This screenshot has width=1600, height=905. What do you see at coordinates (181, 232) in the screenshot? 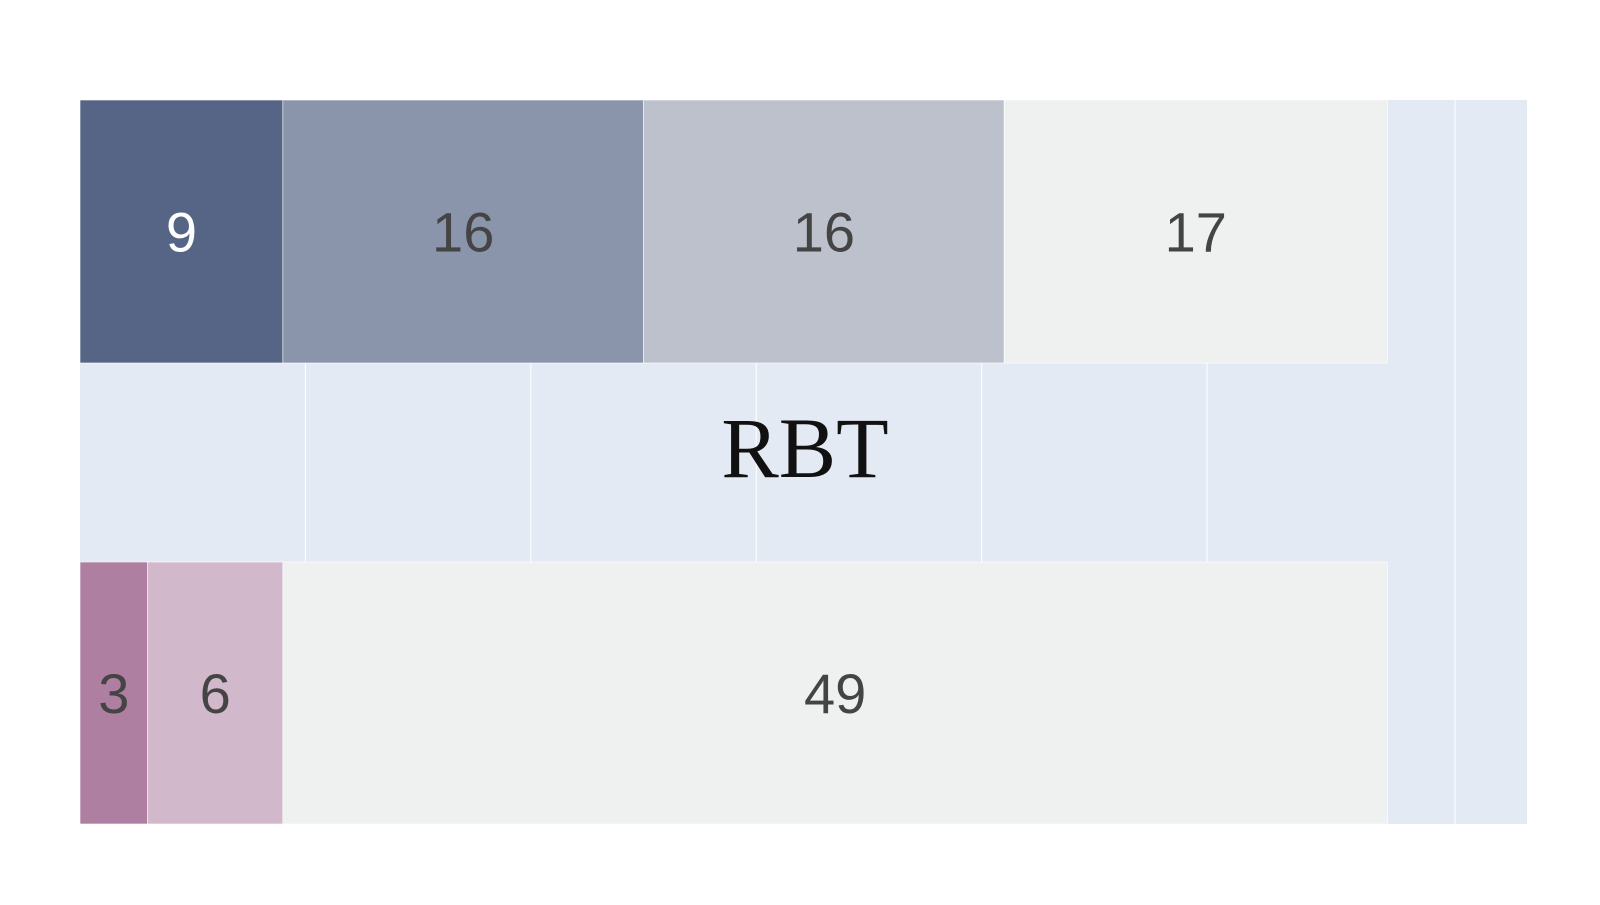
I see `bar-segment-label: 9` at bounding box center [181, 232].